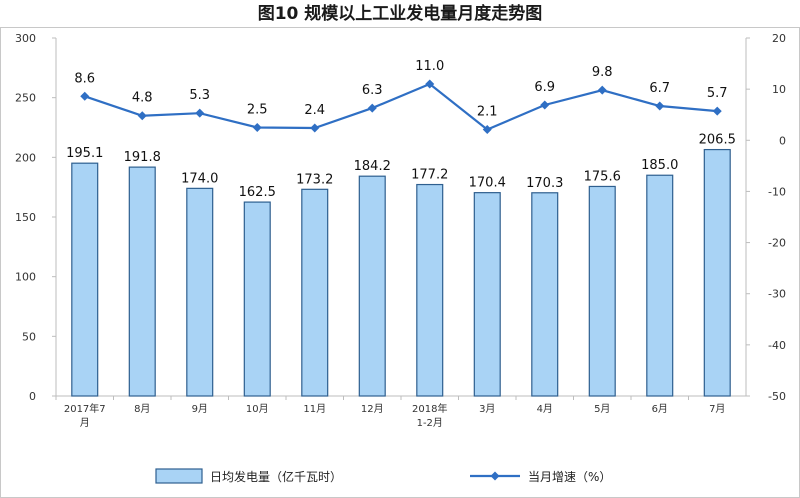 The height and width of the screenshot is (498, 800). Describe the element at coordinates (429, 66) in the screenshot. I see `line-value-label: 11.0` at that location.